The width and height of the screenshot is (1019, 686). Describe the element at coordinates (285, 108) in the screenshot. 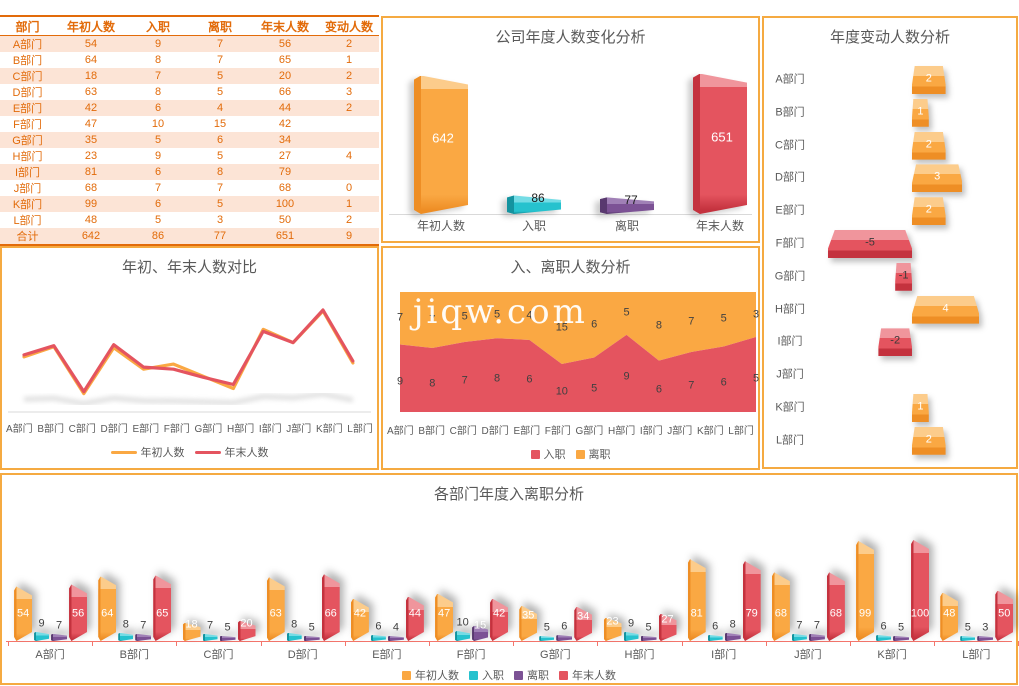

I see `cell: 44` at that location.